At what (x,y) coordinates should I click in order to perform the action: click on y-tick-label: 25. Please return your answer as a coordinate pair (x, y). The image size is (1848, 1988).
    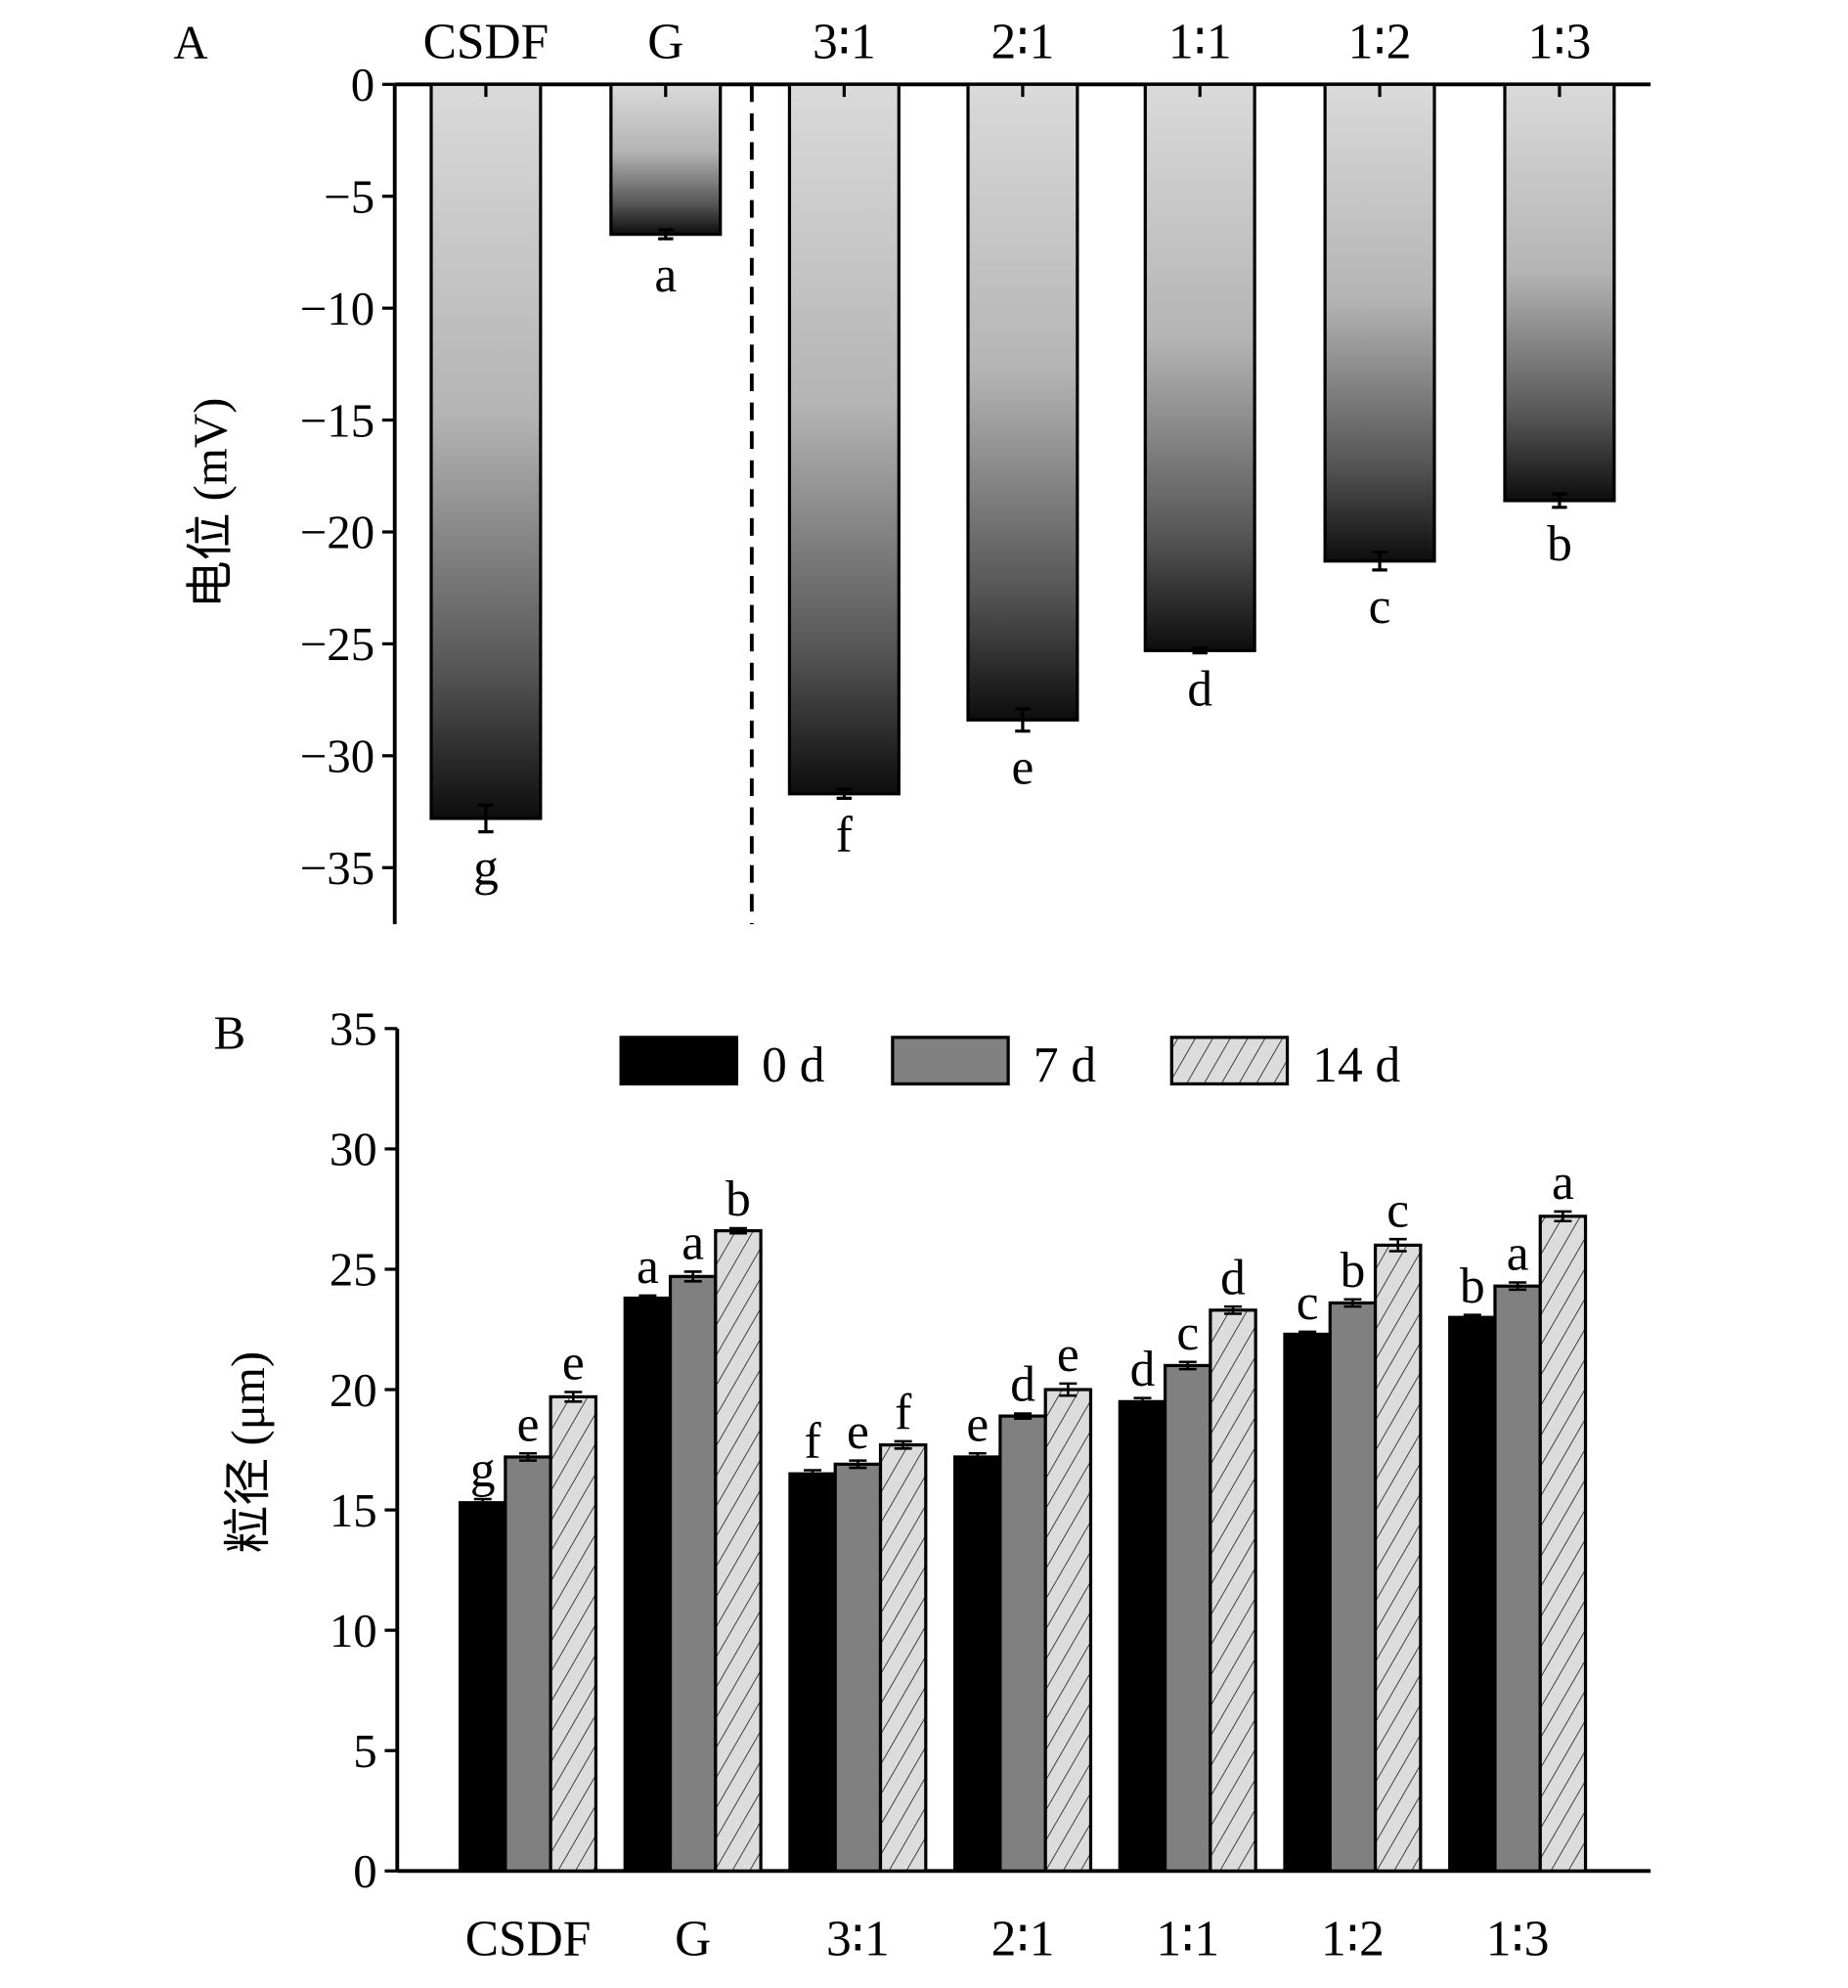
    Looking at the image, I should click on (353, 1270).